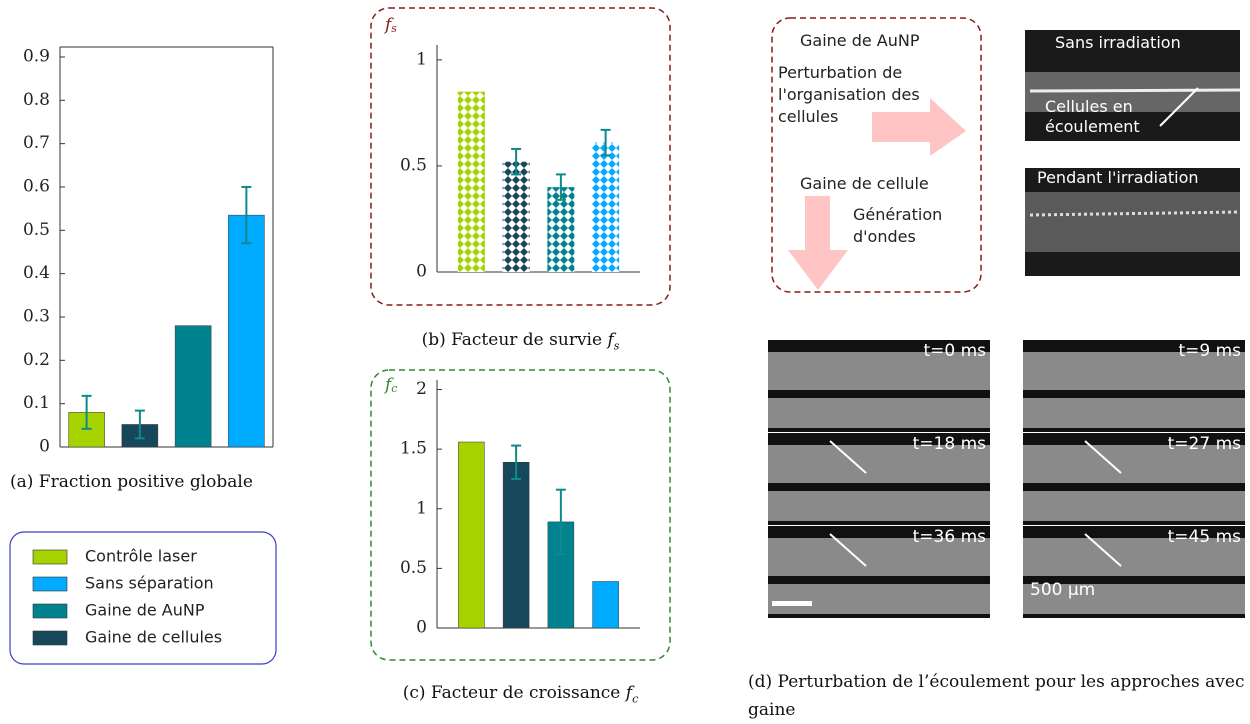 The height and width of the screenshot is (724, 1250). I want to click on frame-c, so click(520, 515).